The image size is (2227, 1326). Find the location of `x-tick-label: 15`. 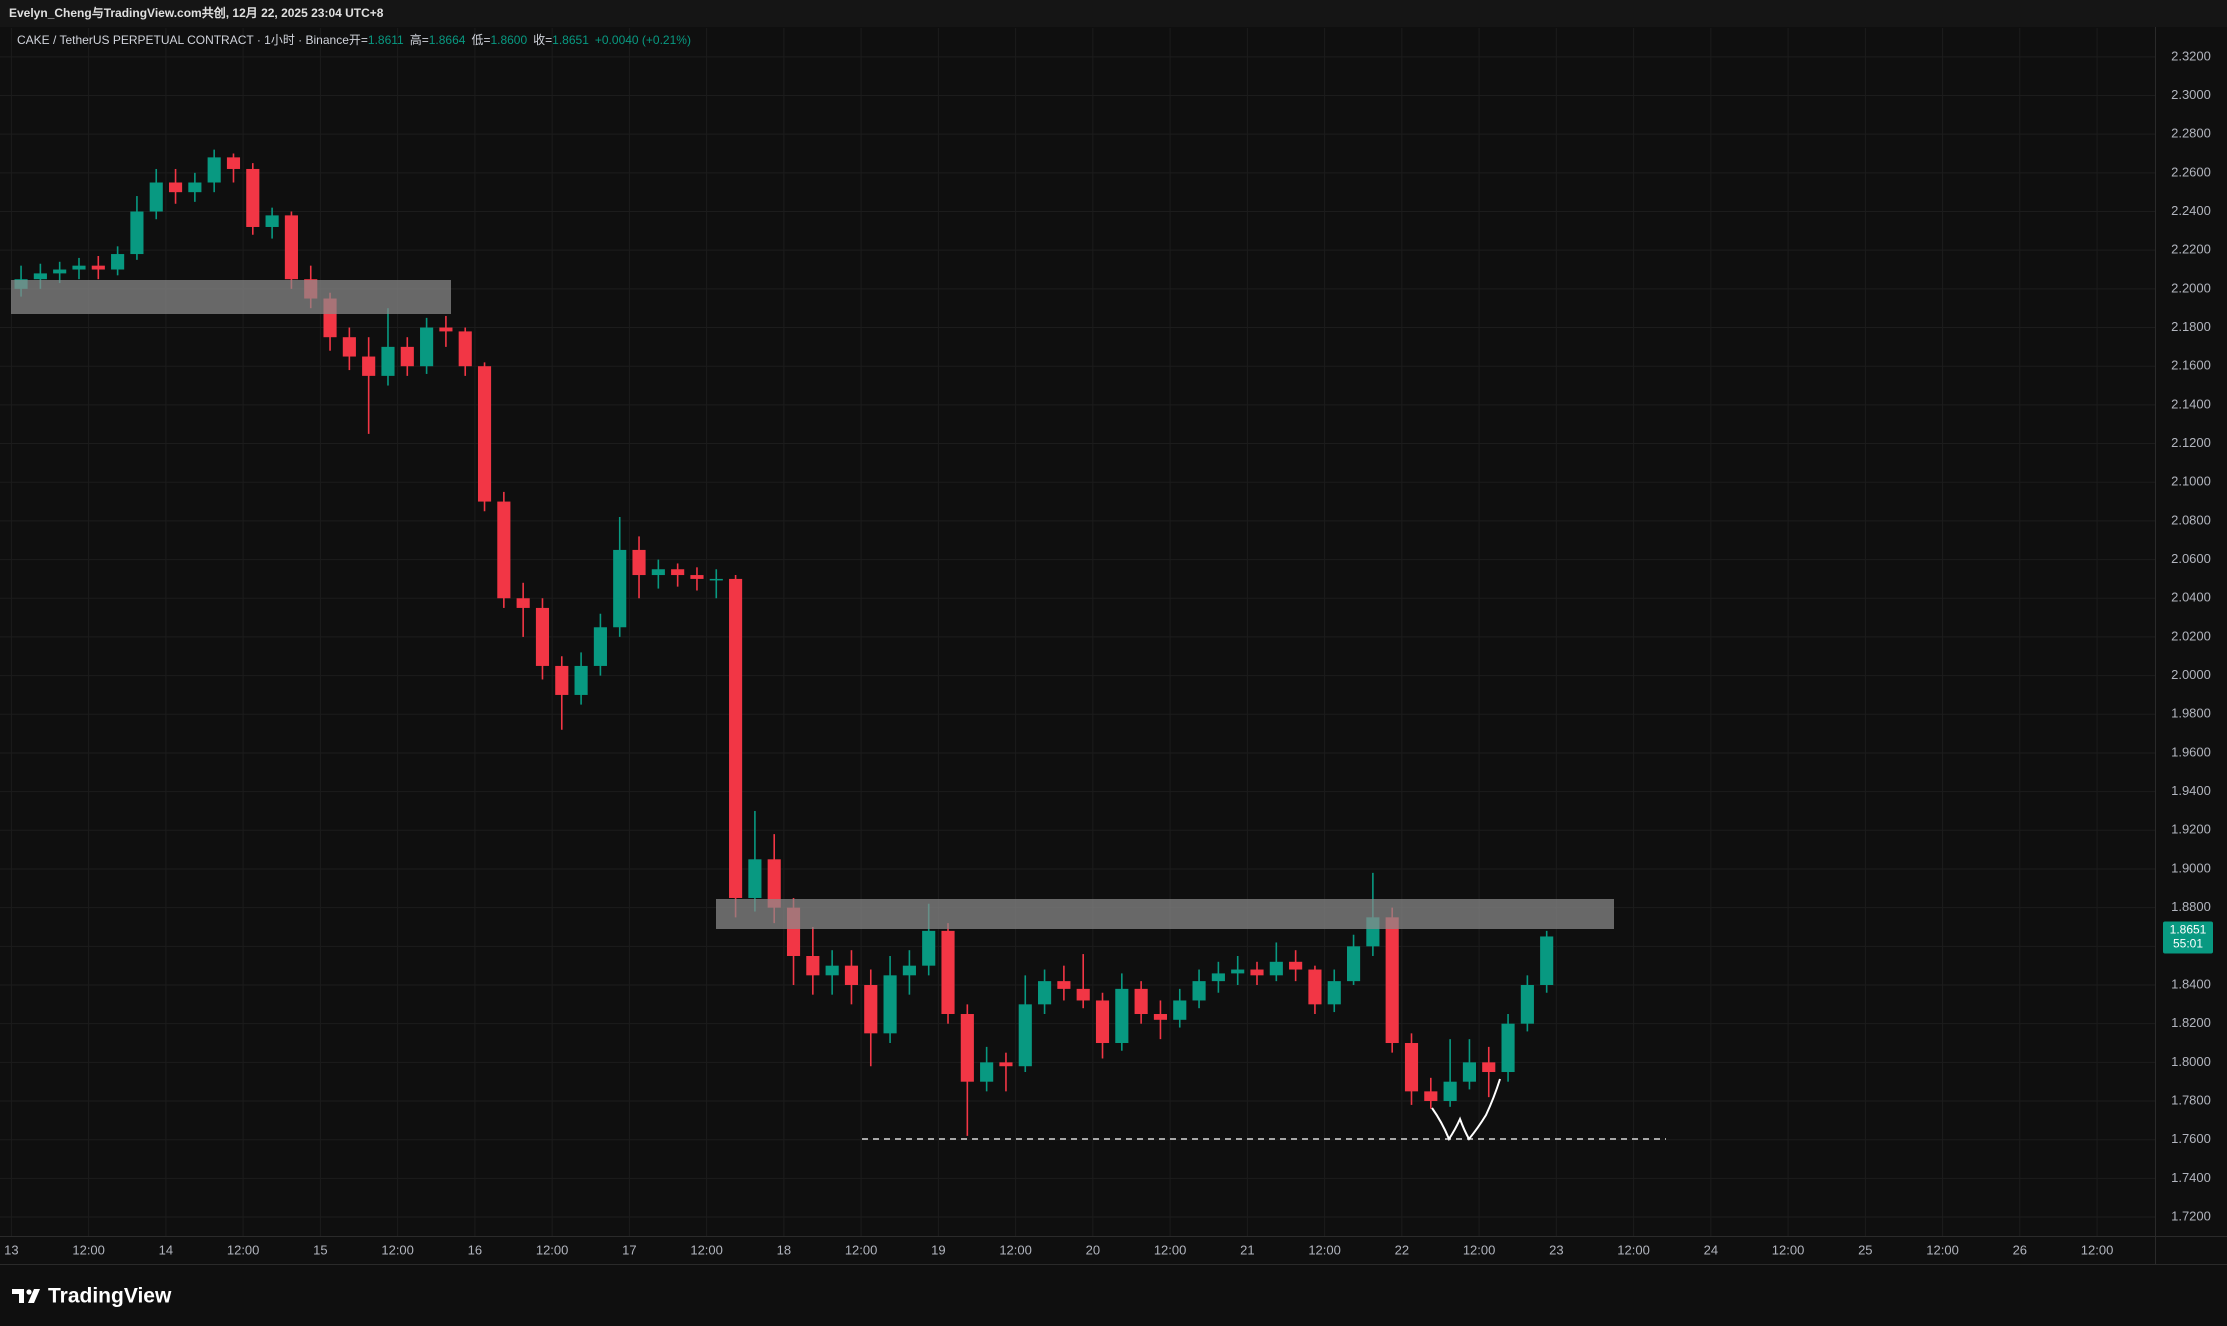

x-tick-label: 15 is located at coordinates (320, 1249).